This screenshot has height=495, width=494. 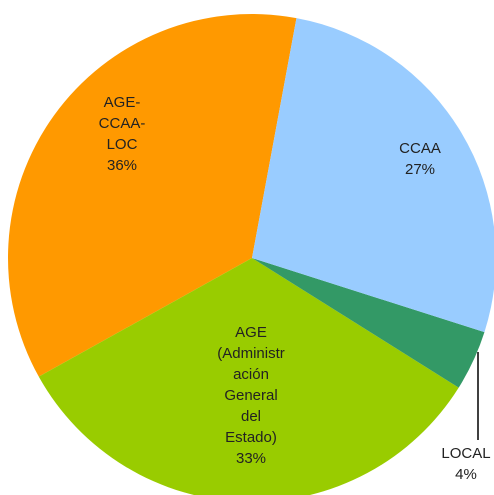 I want to click on value-label: 4%, so click(x=466, y=474).